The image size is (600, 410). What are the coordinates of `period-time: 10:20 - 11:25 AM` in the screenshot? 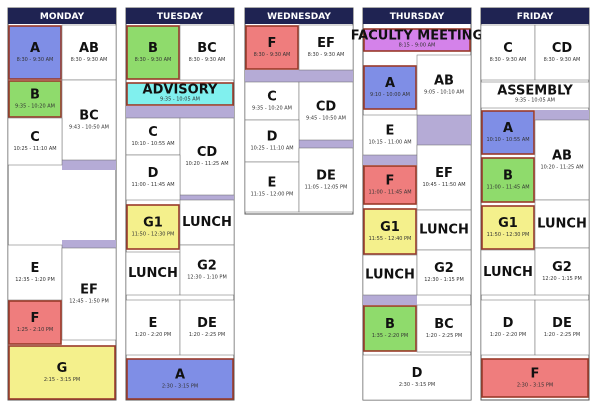 It's located at (206, 164).